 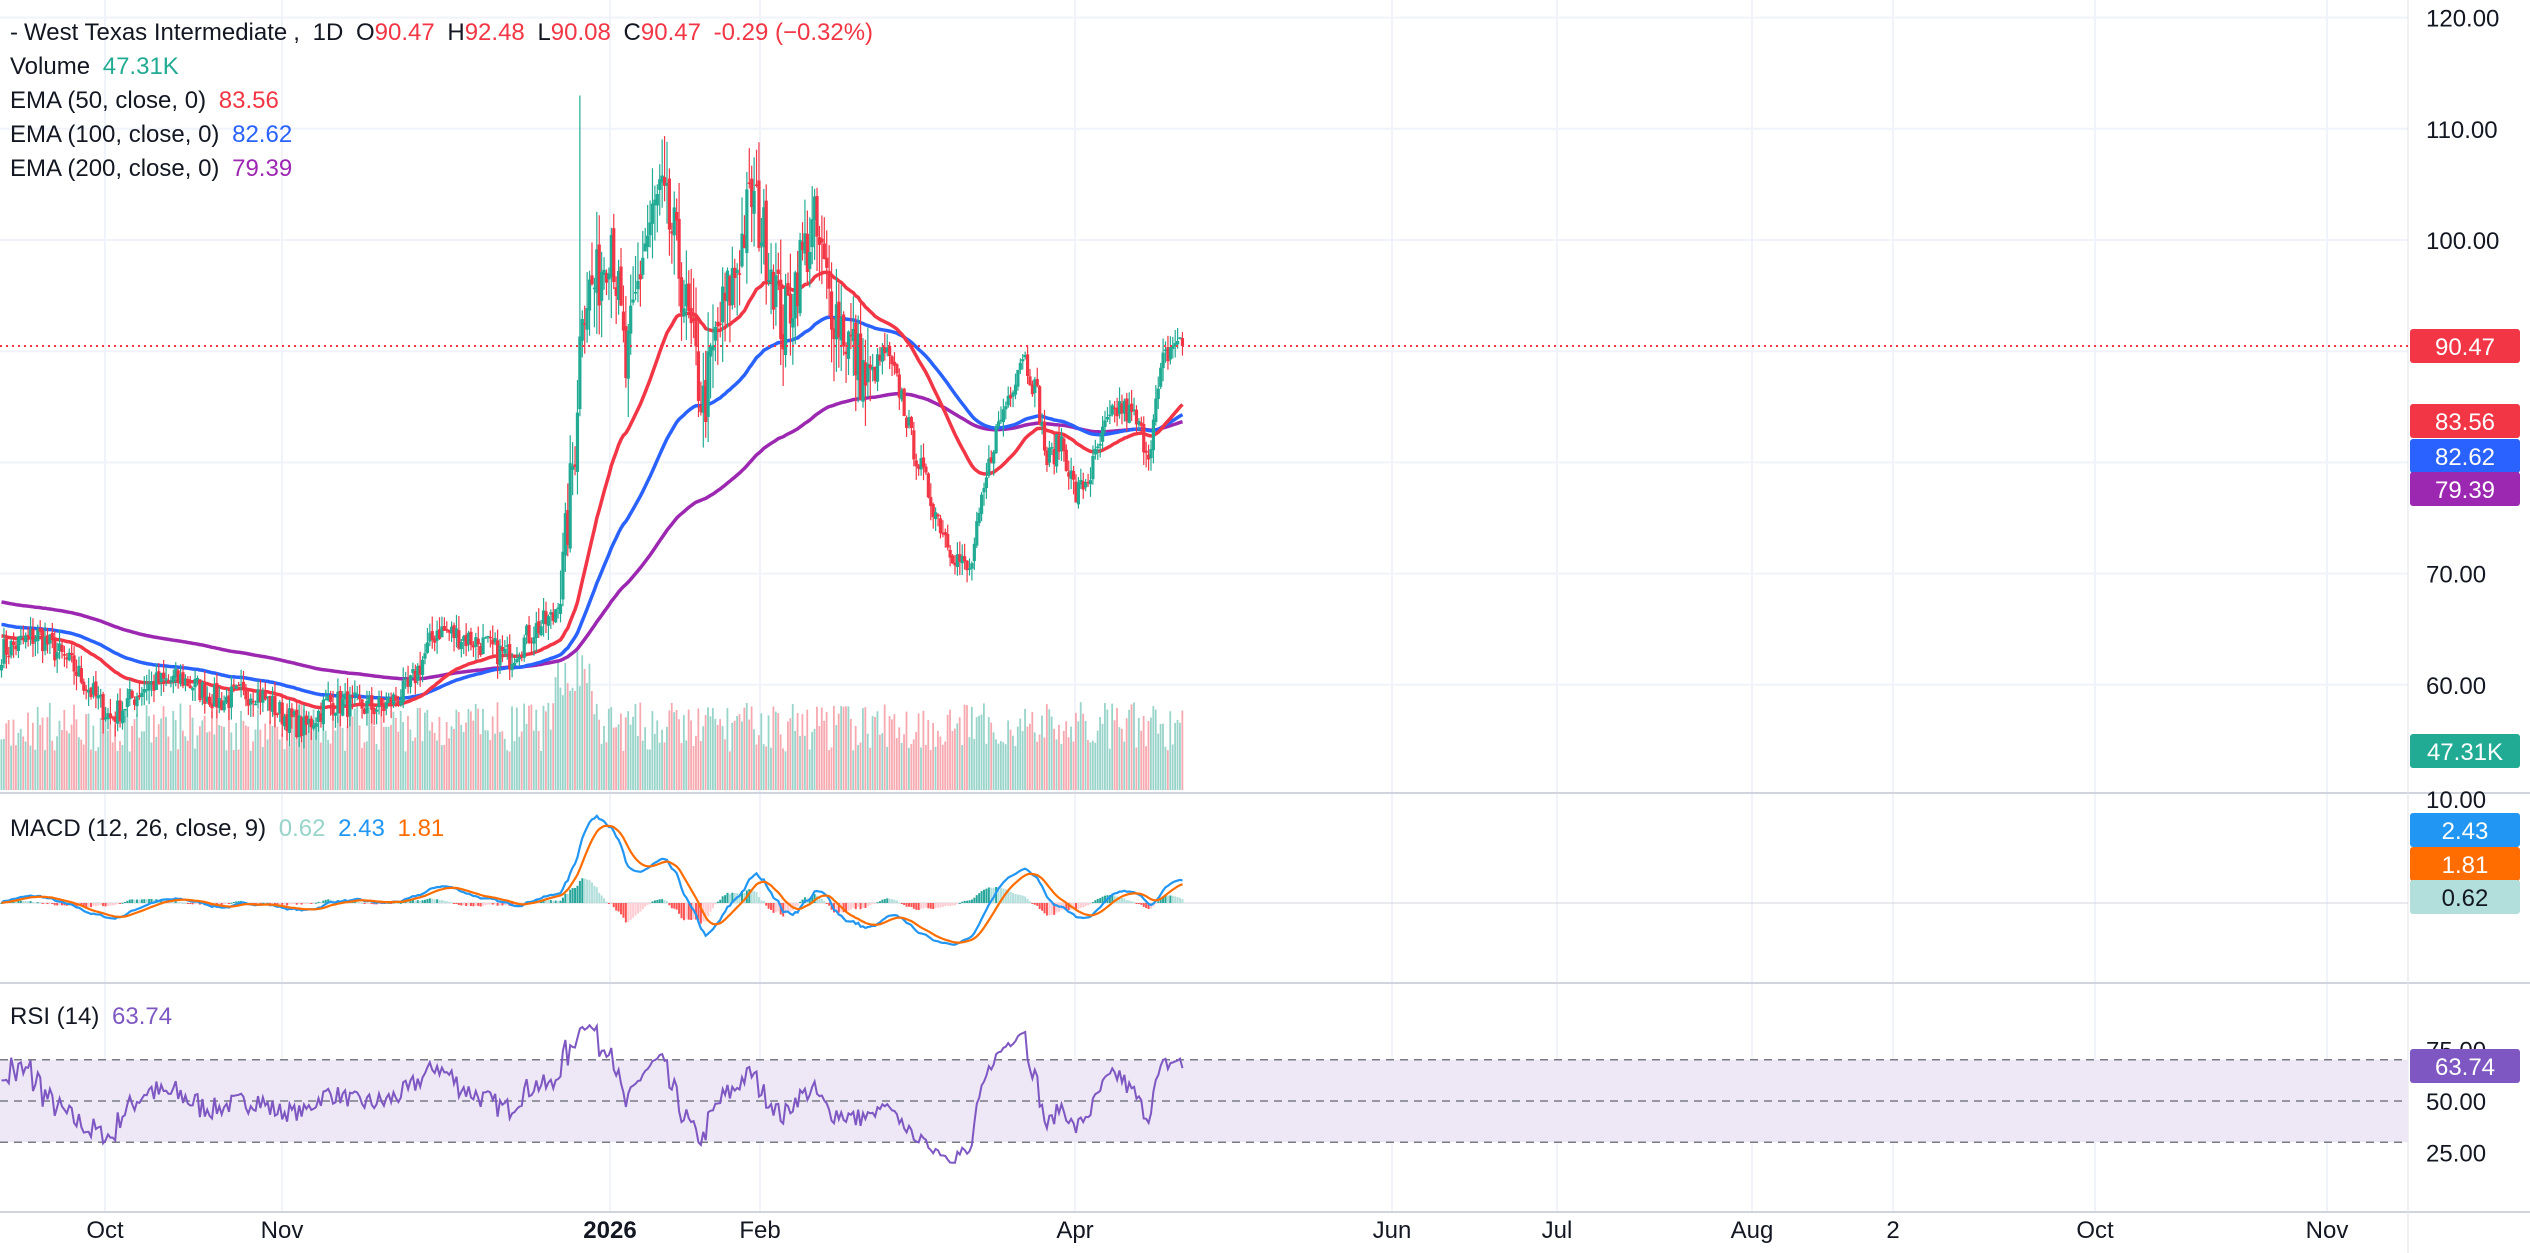 I want to click on high-value: 92.48, so click(x=494, y=32).